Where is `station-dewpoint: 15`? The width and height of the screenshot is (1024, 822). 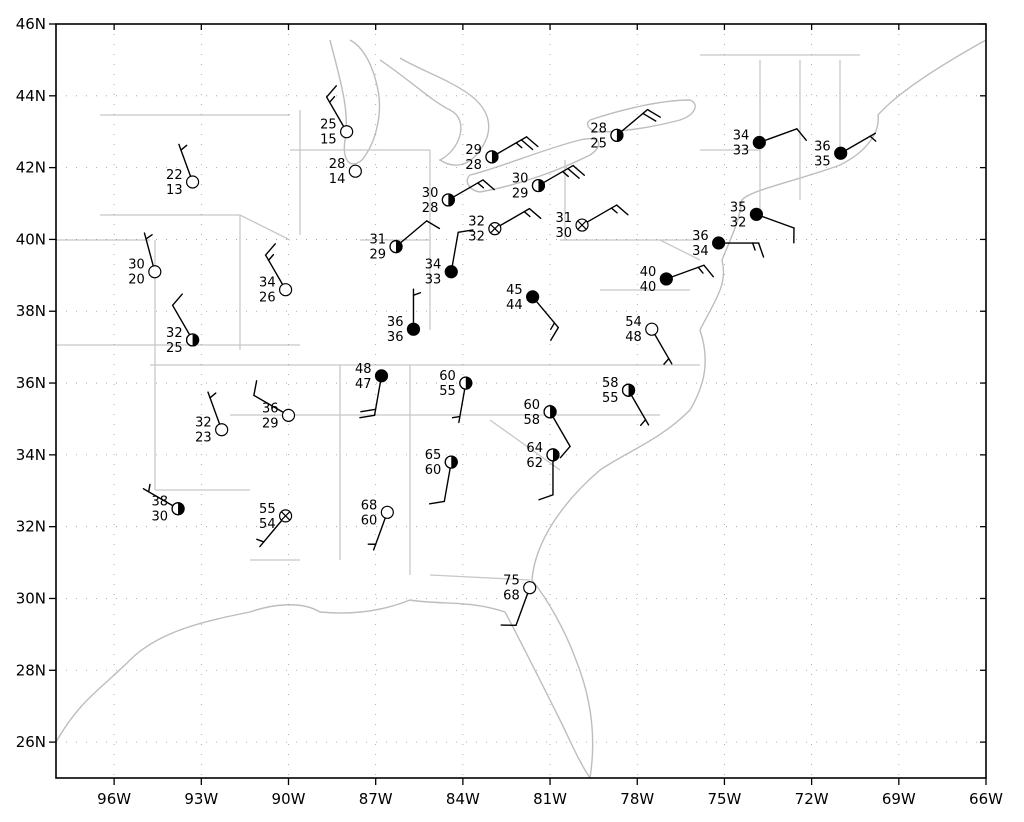
station-dewpoint: 15 is located at coordinates (328, 140).